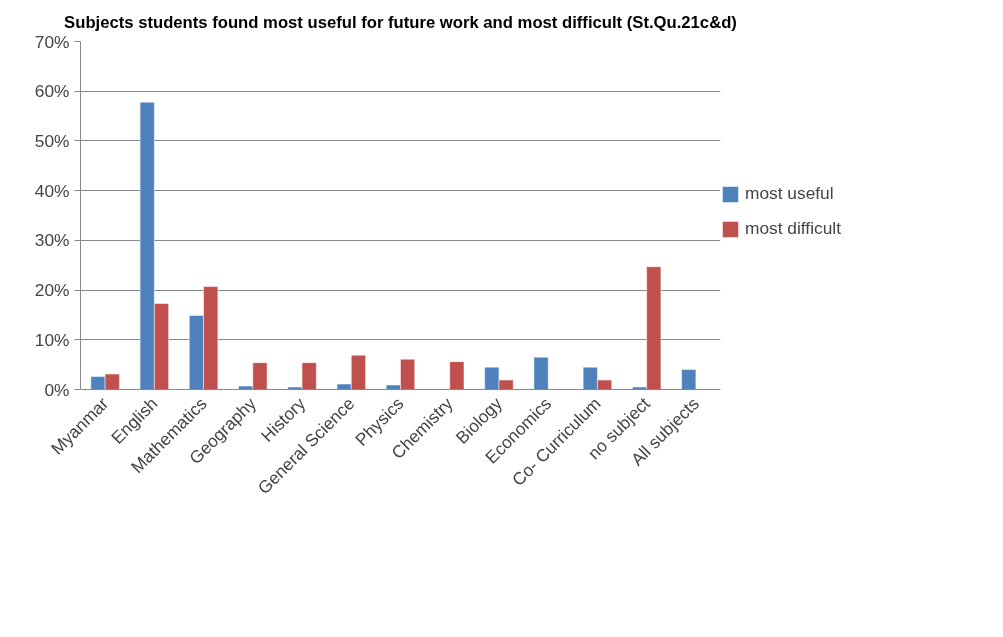 This screenshot has width=1003, height=637. What do you see at coordinates (400, 22) in the screenshot?
I see `chart-title: Subjects students found most useful for future work and most difficult (St.Qu.21c&d)` at bounding box center [400, 22].